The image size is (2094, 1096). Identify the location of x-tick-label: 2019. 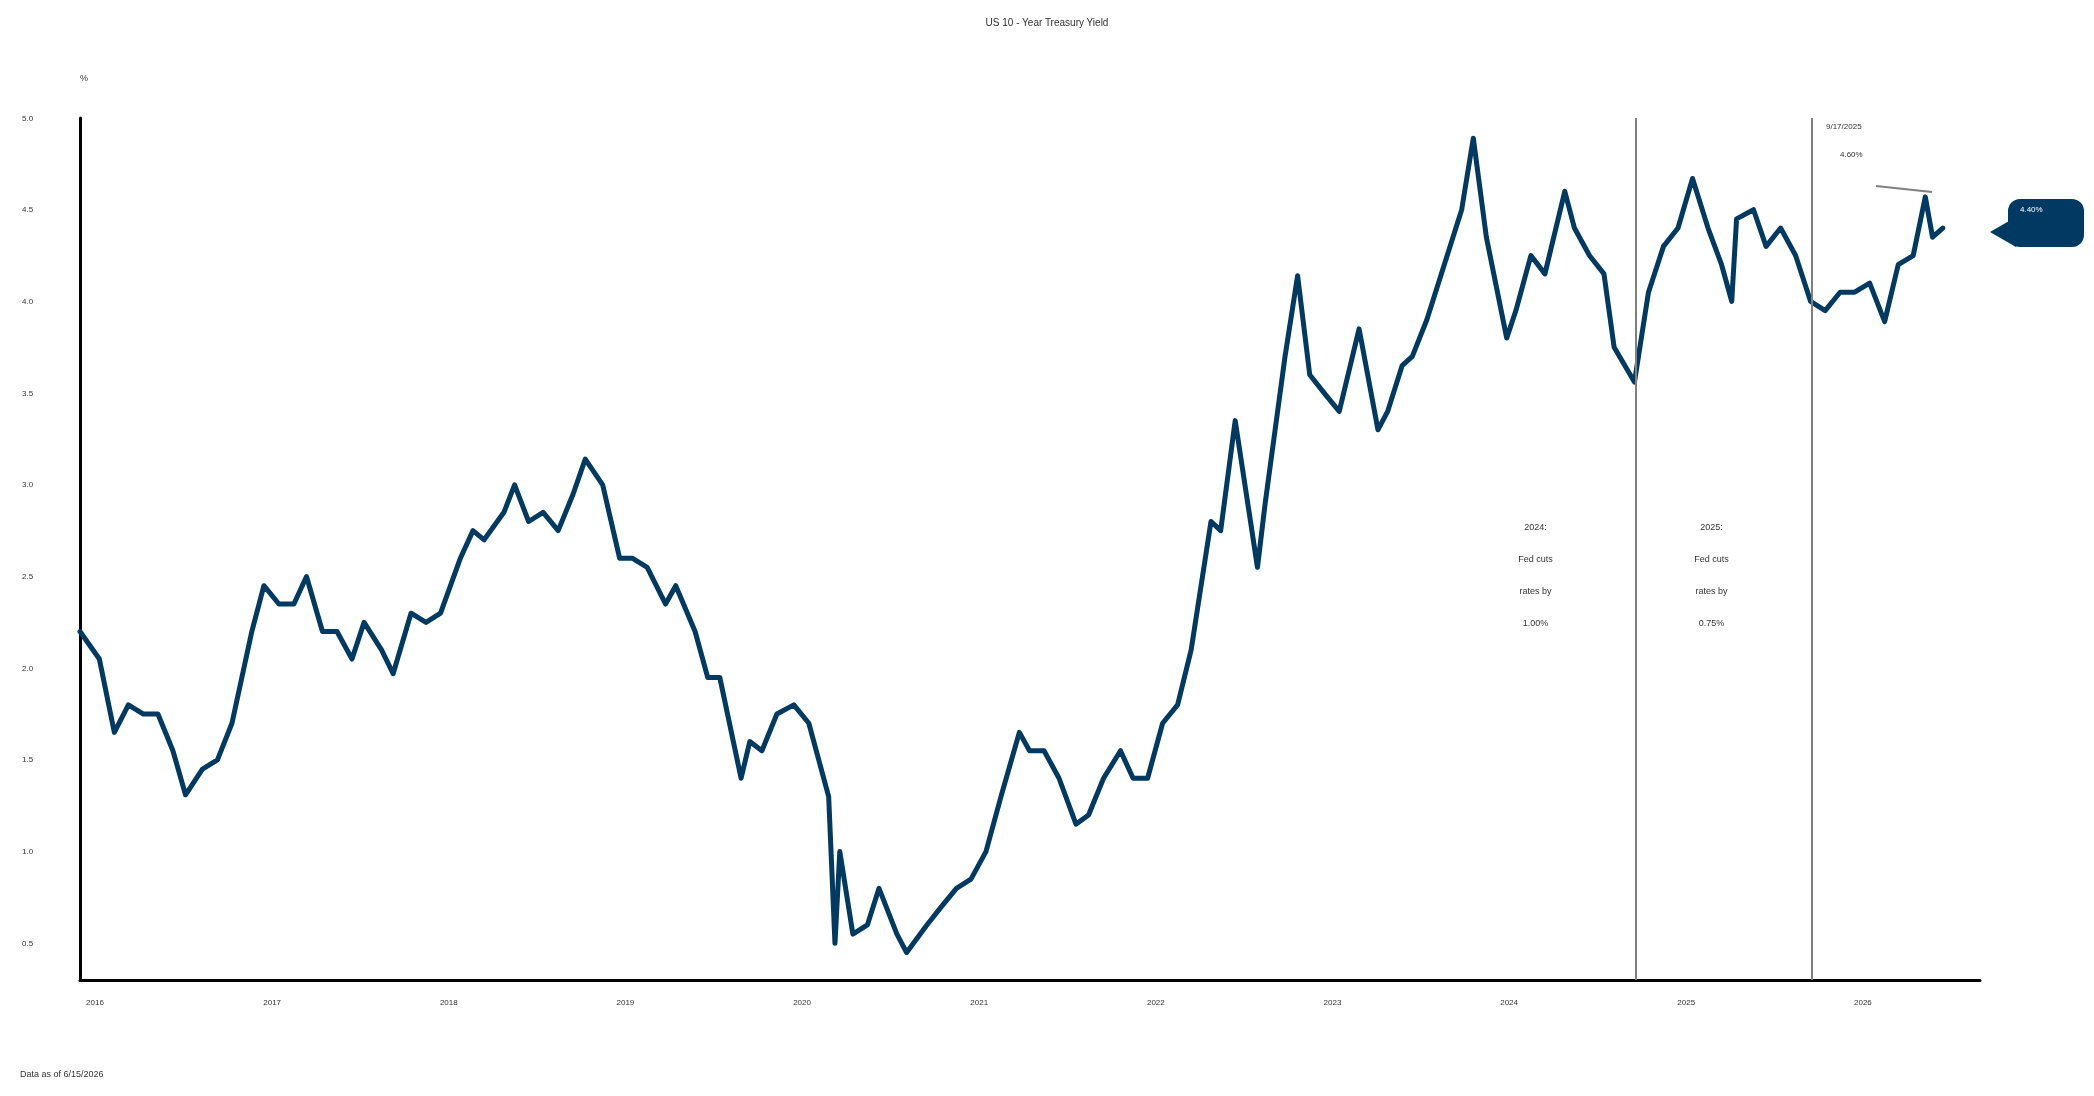
(625, 1002).